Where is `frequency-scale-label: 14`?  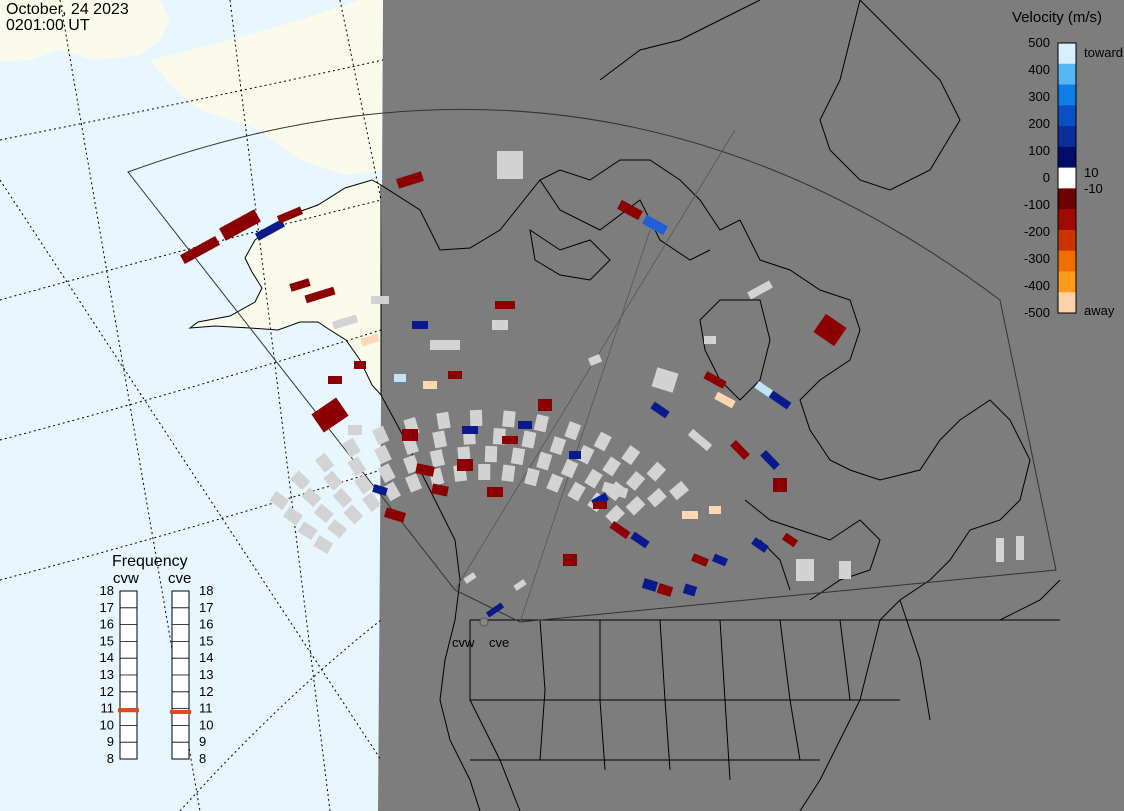
frequency-scale-label: 14 is located at coordinates (206, 657).